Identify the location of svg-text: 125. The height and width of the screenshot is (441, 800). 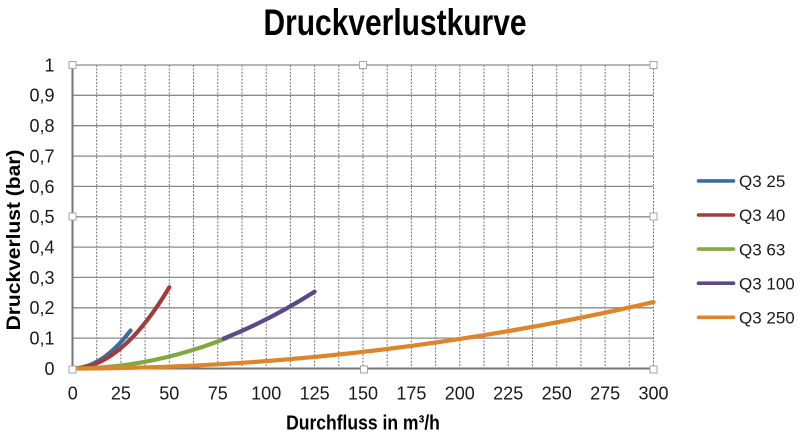
(315, 393).